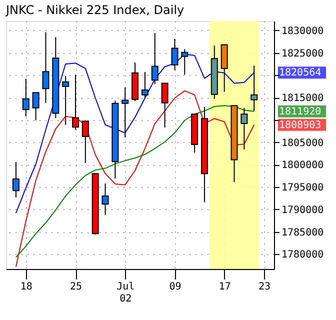 Image resolution: width=336 pixels, height=320 pixels. Describe the element at coordinates (300, 125) in the screenshot. I see `text: 1808903` at that location.